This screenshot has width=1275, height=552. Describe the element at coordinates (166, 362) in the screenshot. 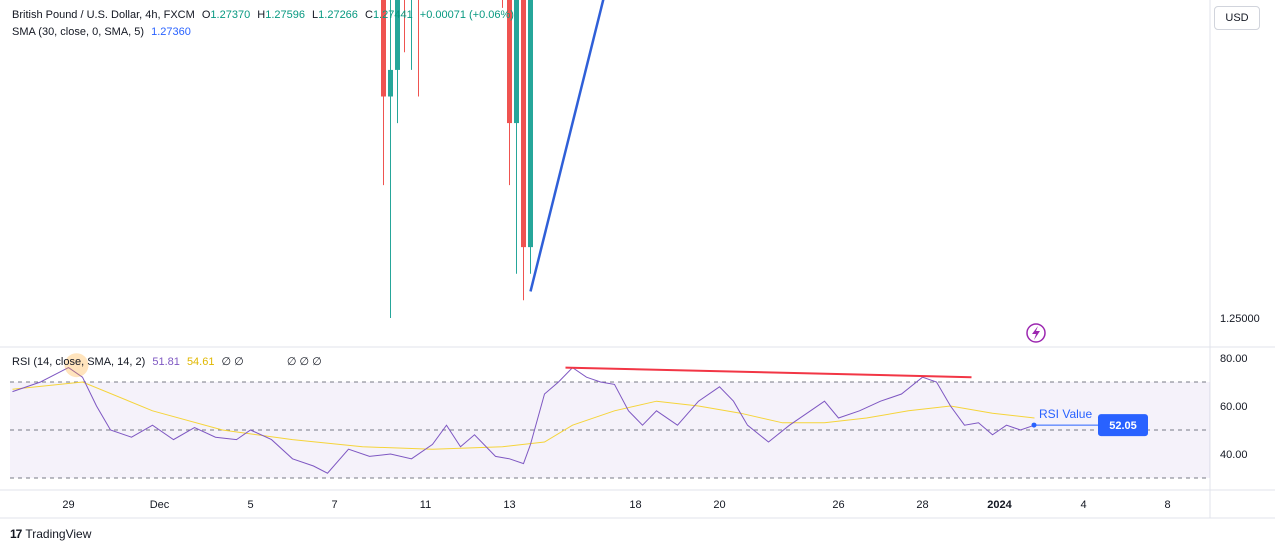

I see `rsi-value: 51.81` at that location.